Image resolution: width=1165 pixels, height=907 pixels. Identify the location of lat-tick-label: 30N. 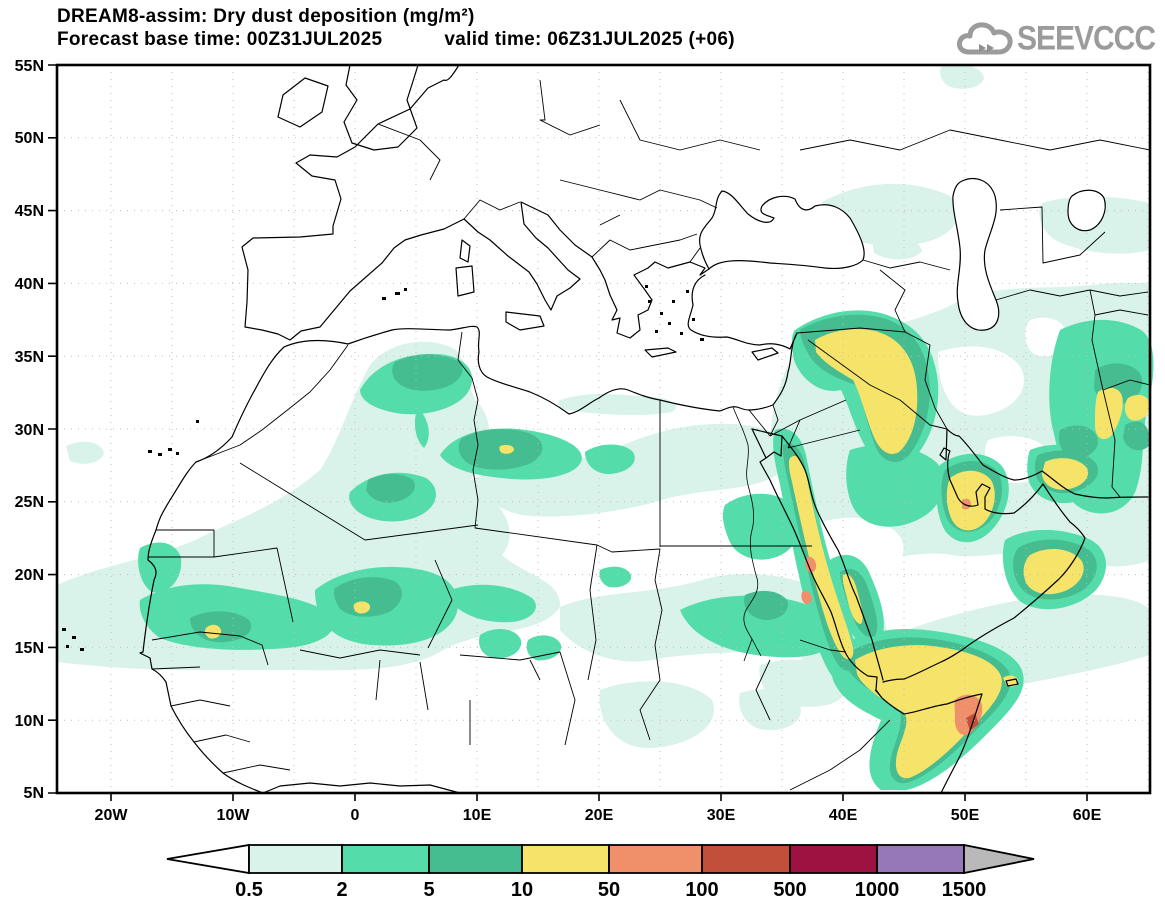
(29, 430).